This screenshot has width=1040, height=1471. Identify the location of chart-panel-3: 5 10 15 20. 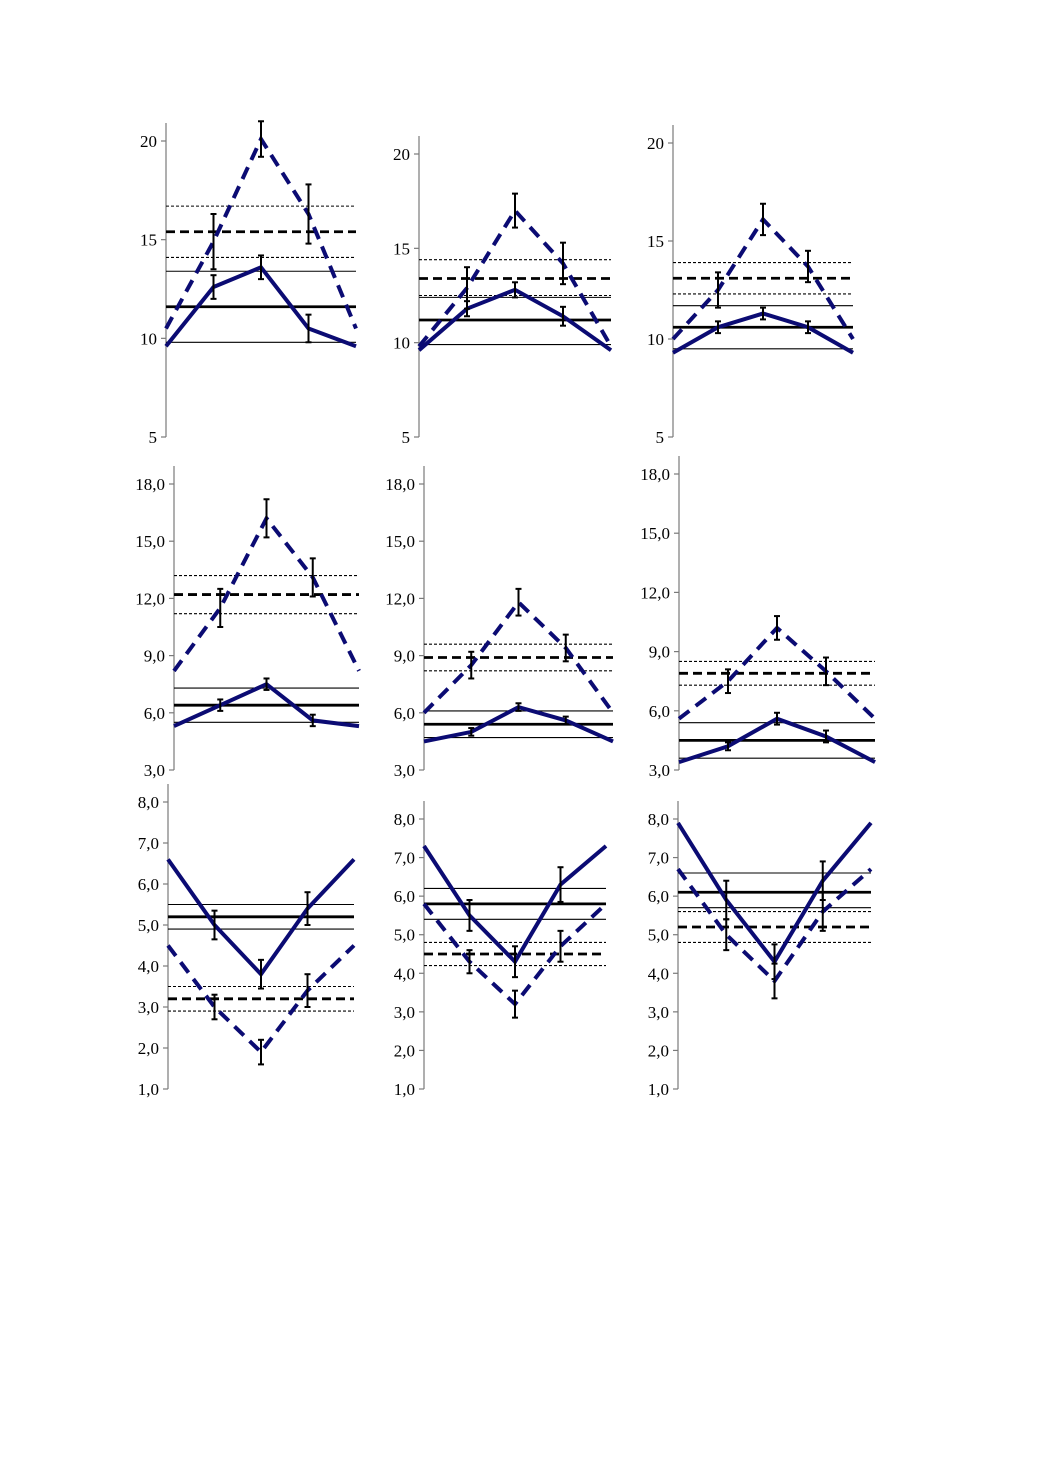
(751, 286).